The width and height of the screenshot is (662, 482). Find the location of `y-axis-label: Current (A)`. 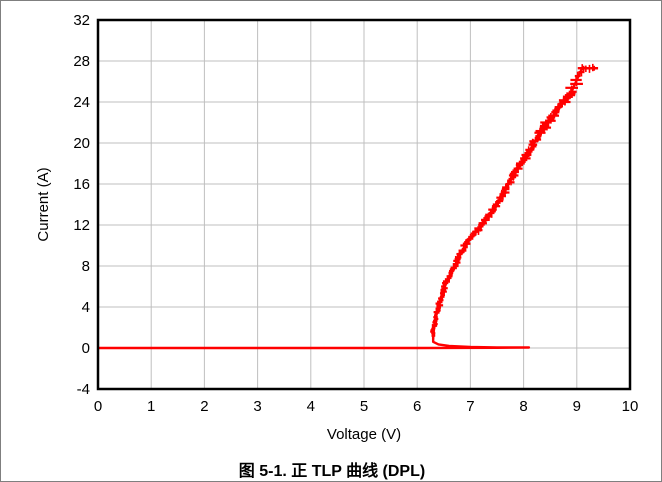

y-axis-label: Current (A) is located at coordinates (43, 204).